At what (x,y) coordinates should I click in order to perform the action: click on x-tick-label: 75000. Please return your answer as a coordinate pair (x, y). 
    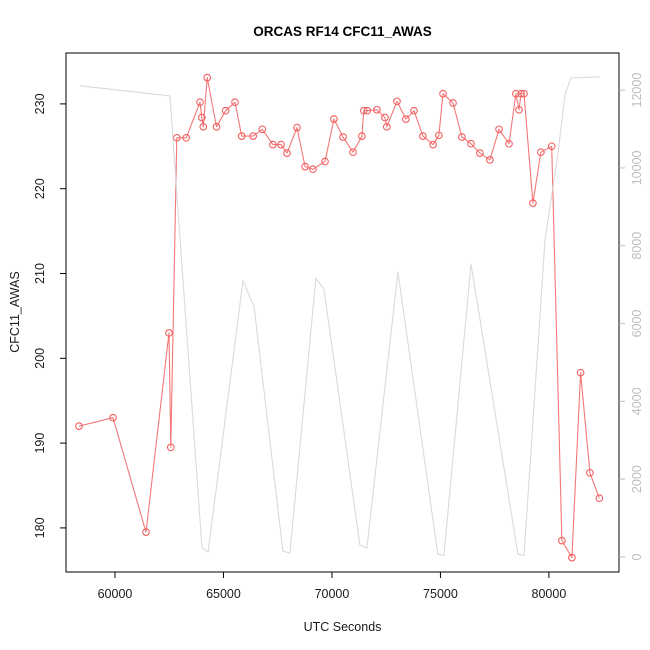
    Looking at the image, I should click on (440, 594).